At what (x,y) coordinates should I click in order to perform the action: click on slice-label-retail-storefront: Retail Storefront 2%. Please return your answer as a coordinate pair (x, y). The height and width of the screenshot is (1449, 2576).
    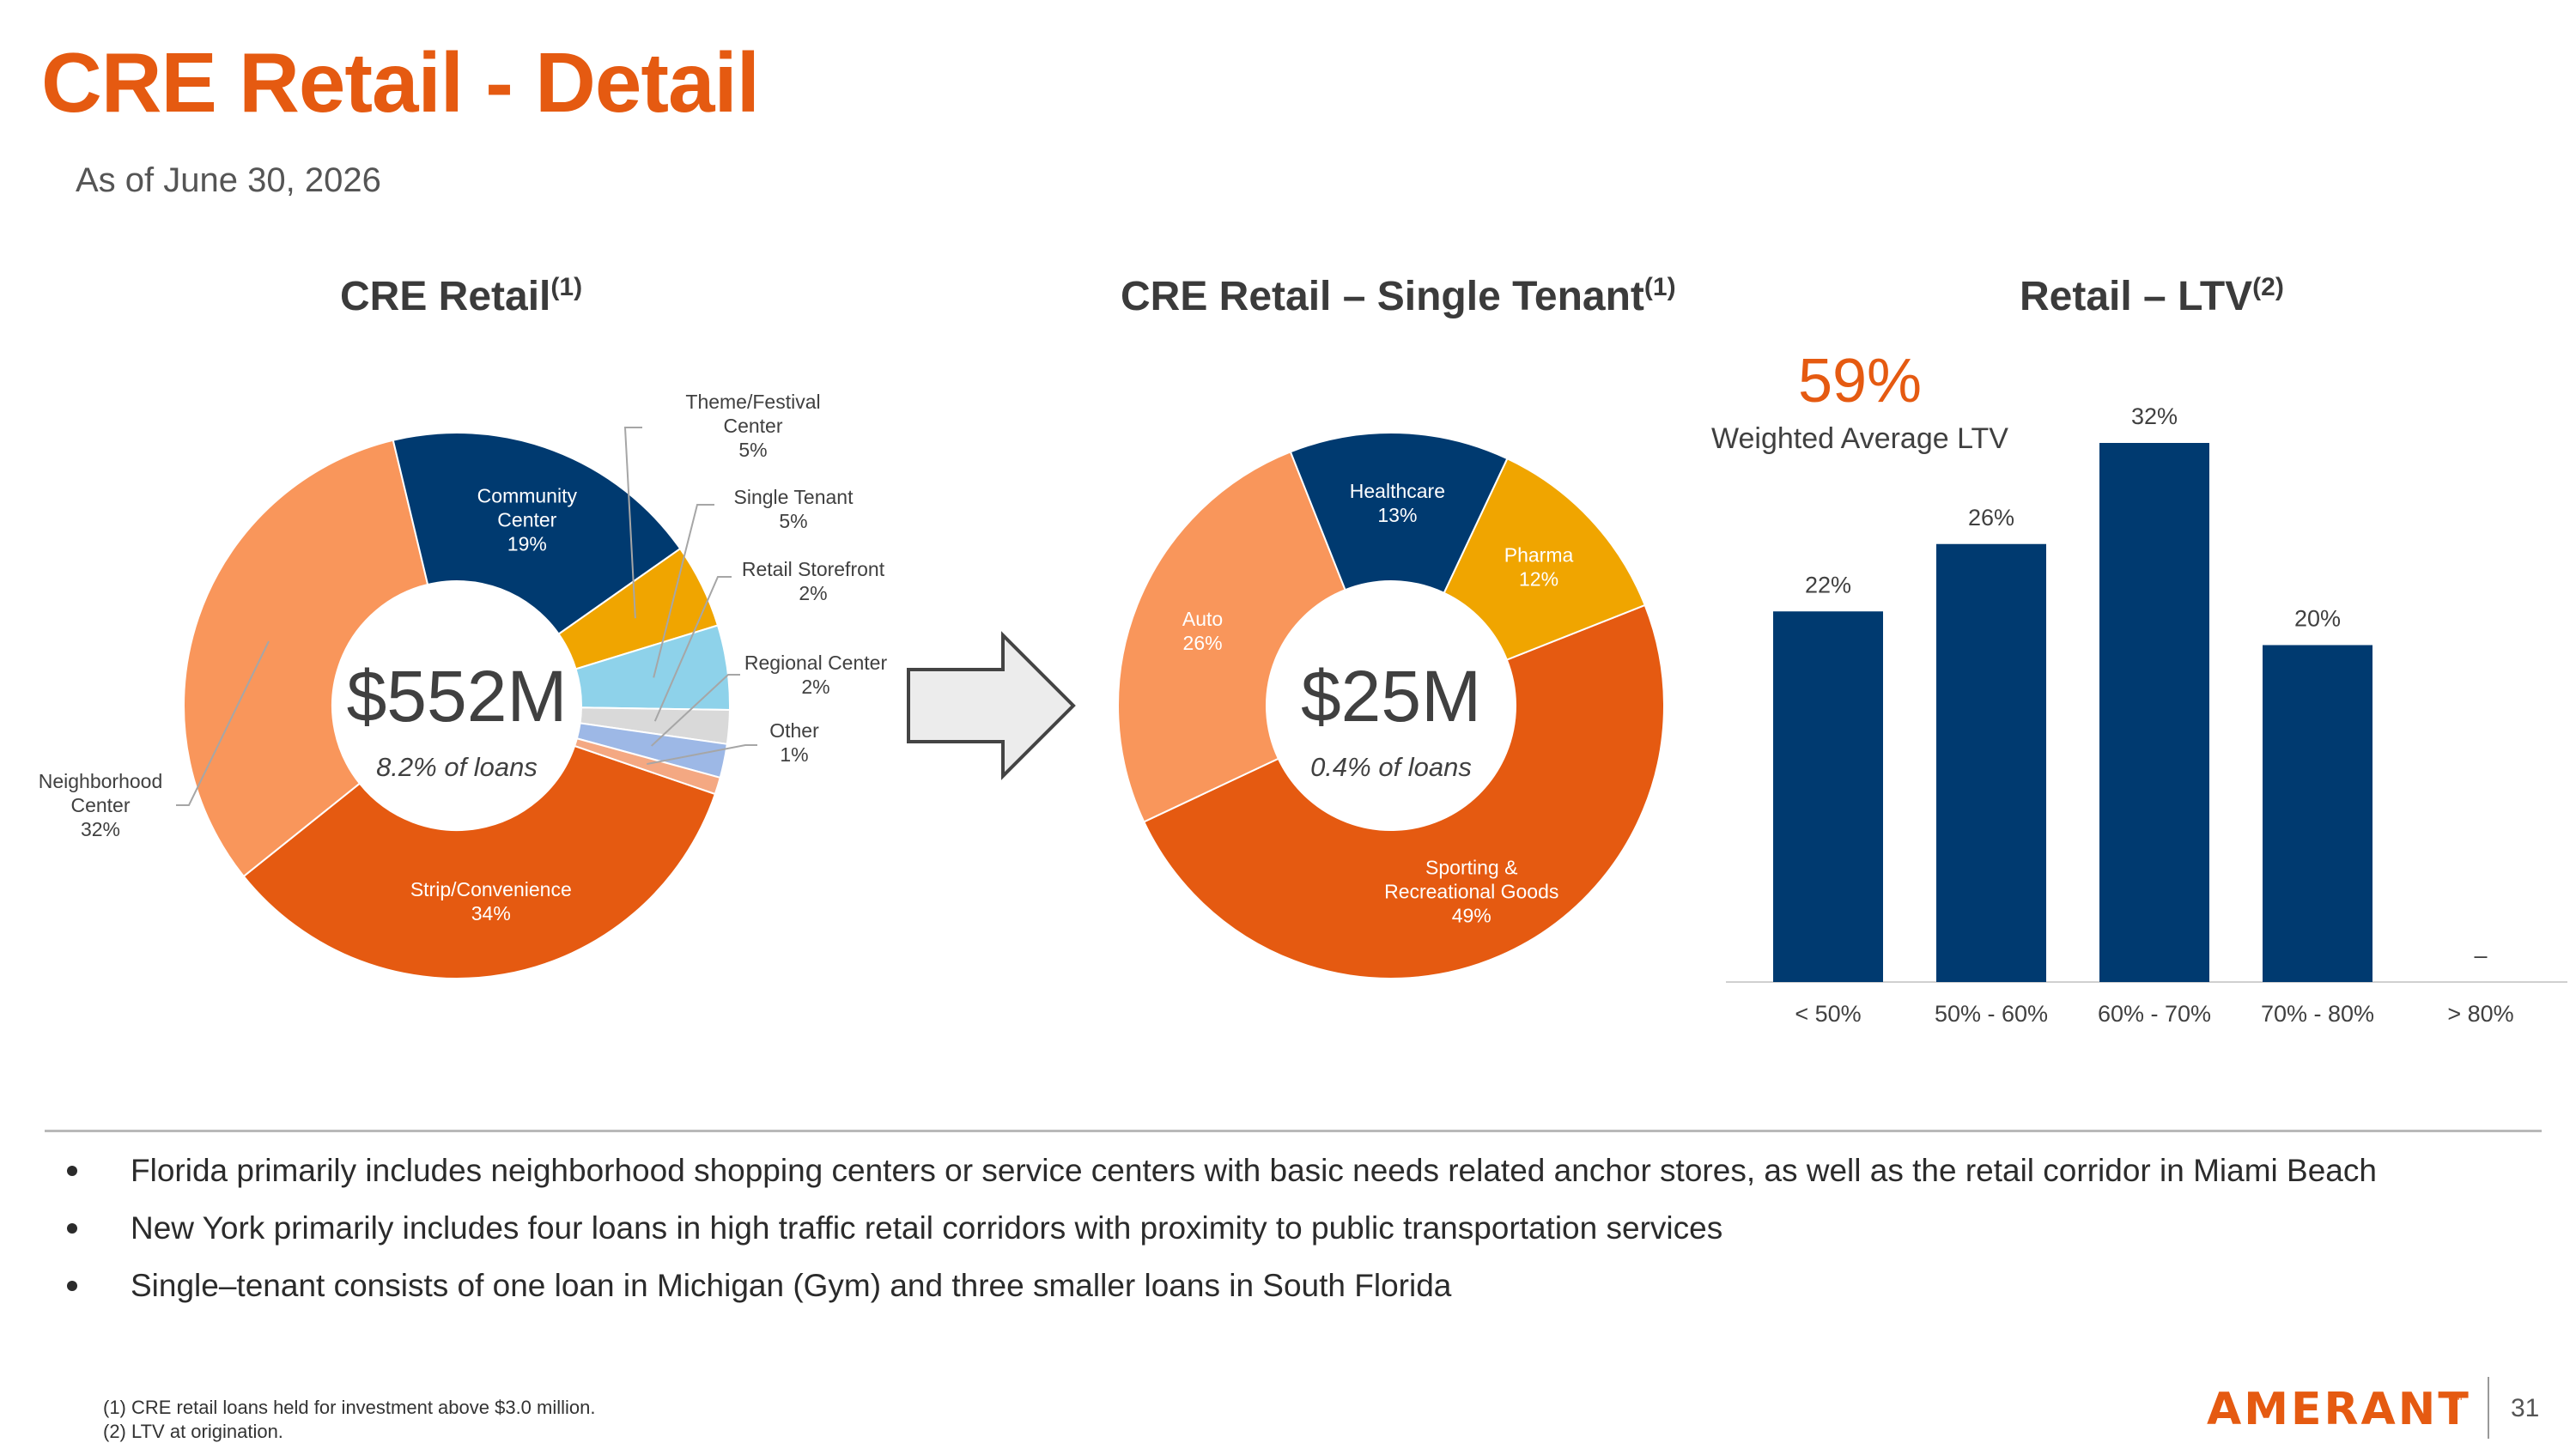
    Looking at the image, I should click on (813, 581).